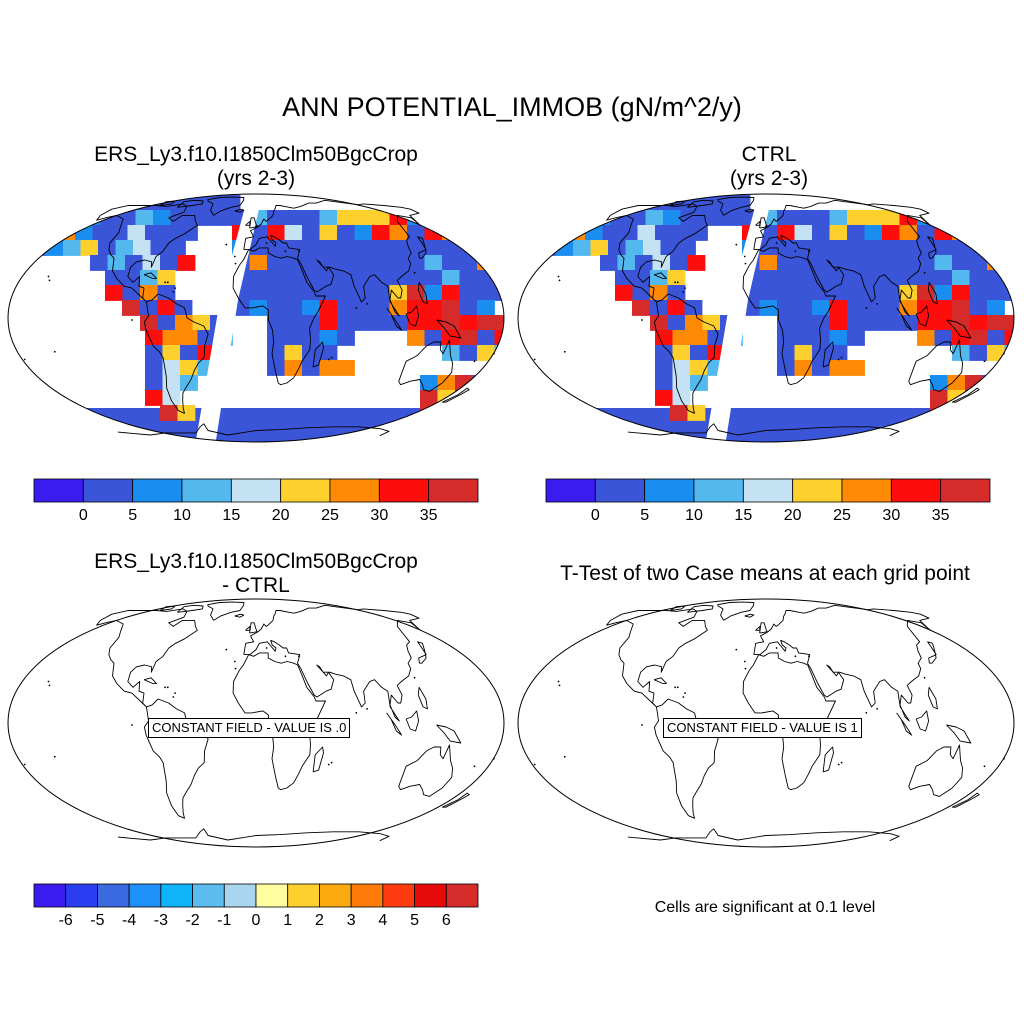 The image size is (1024, 1024). What do you see at coordinates (66, 920) in the screenshot?
I see `colorbar-label: -6` at bounding box center [66, 920].